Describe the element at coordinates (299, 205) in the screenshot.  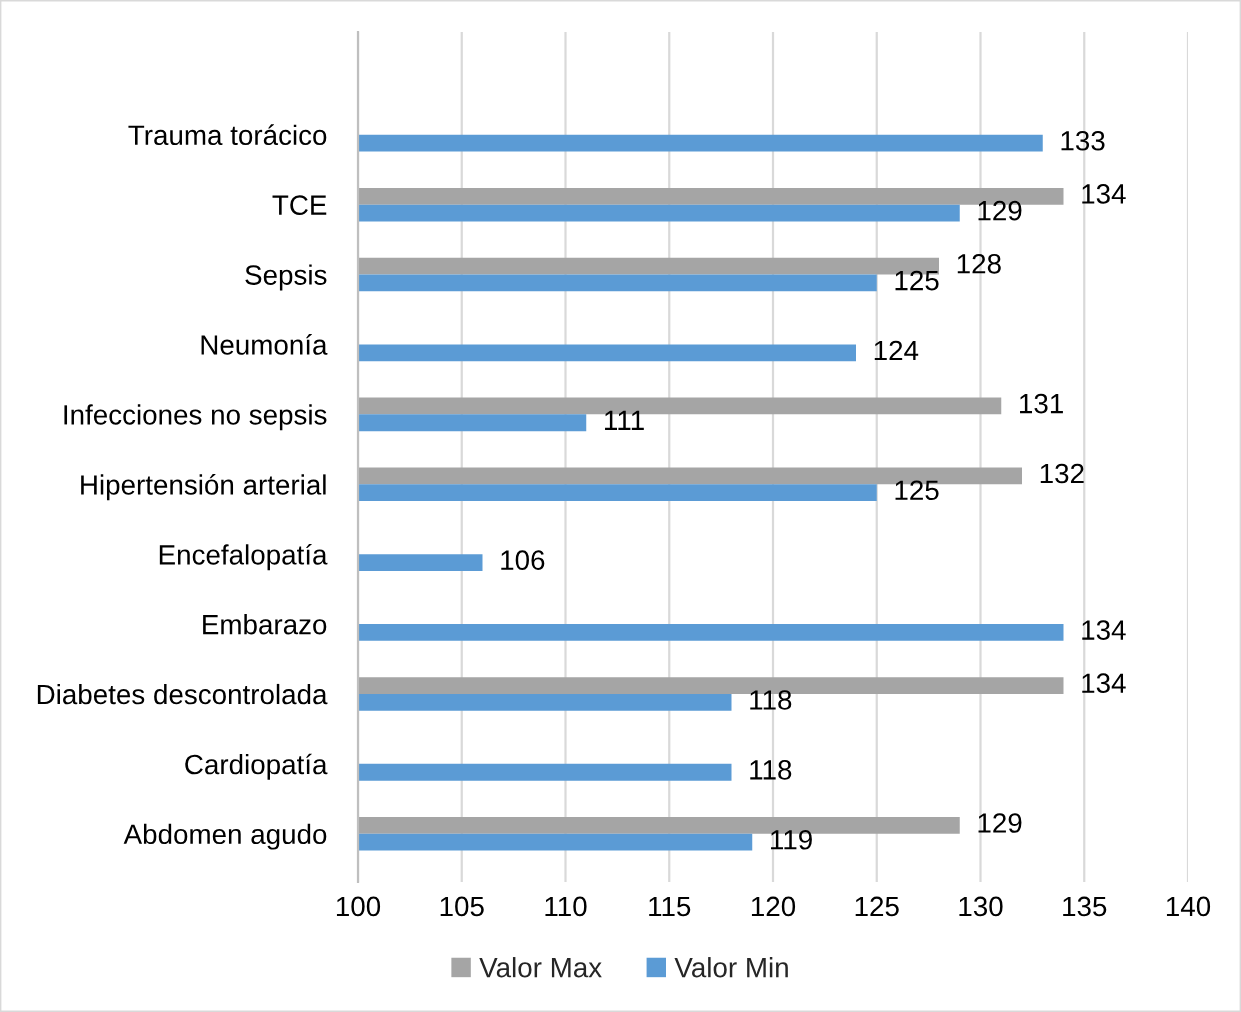
I see `y-tick-label: TCE` at that location.